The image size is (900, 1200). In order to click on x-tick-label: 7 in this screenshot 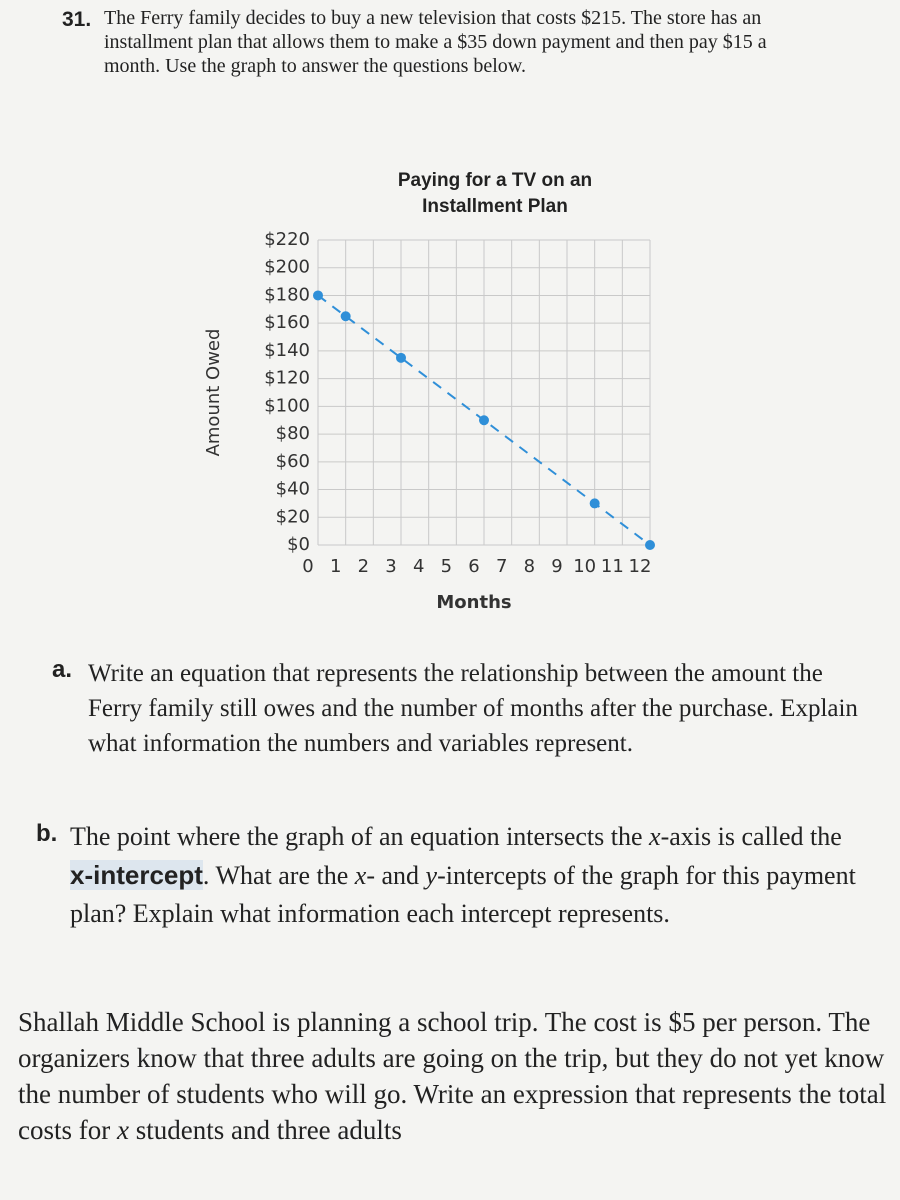, I will do `click(501, 566)`.